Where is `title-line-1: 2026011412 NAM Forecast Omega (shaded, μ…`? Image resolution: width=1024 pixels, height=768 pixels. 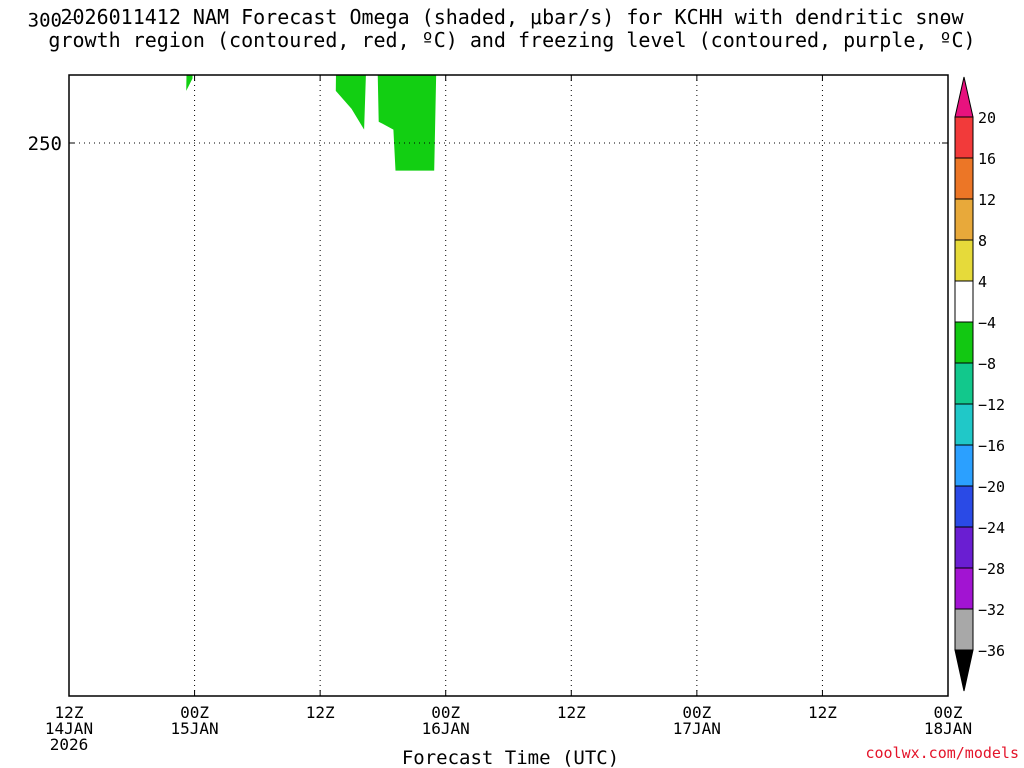
title-line-1: 2026011412 NAM Forecast Omega (shaded, μ… is located at coordinates (512, 17).